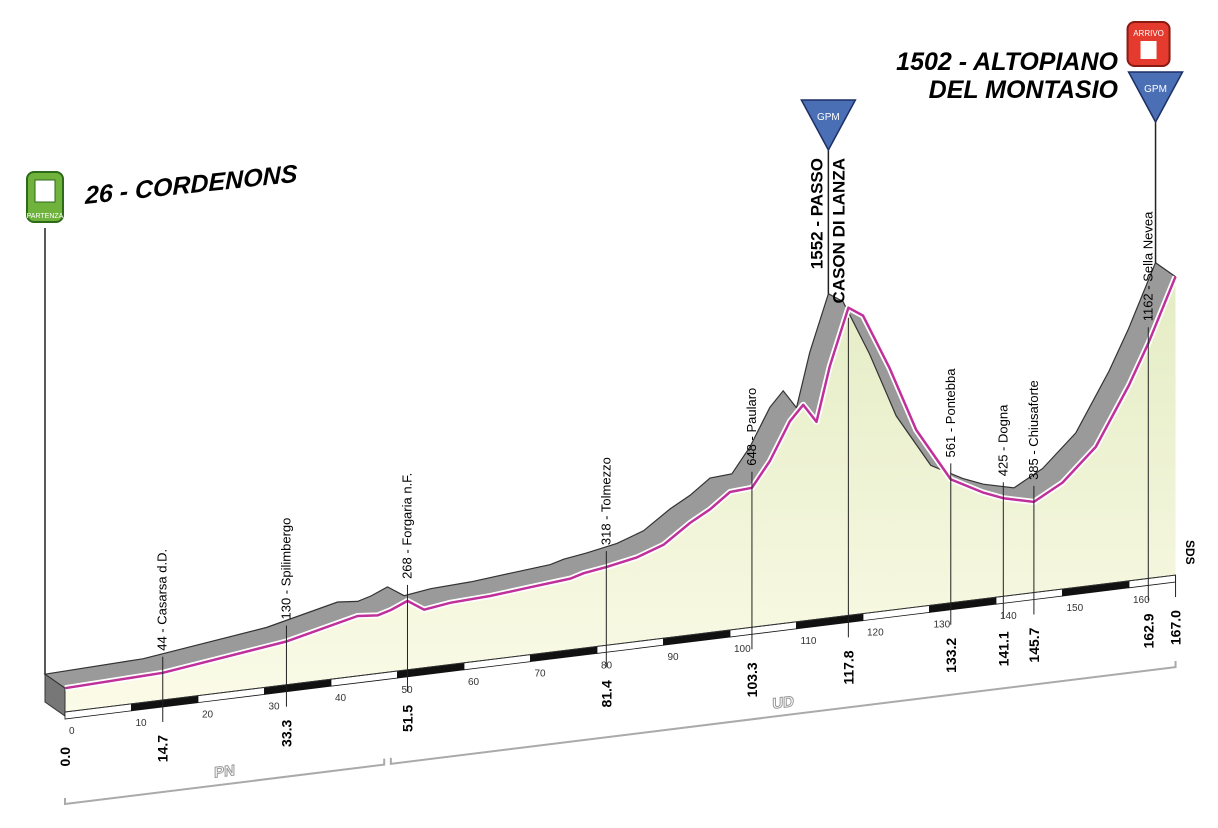 This screenshot has height=828, width=1218. I want to click on summit-label: CASON DI LANZA, so click(838, 230).